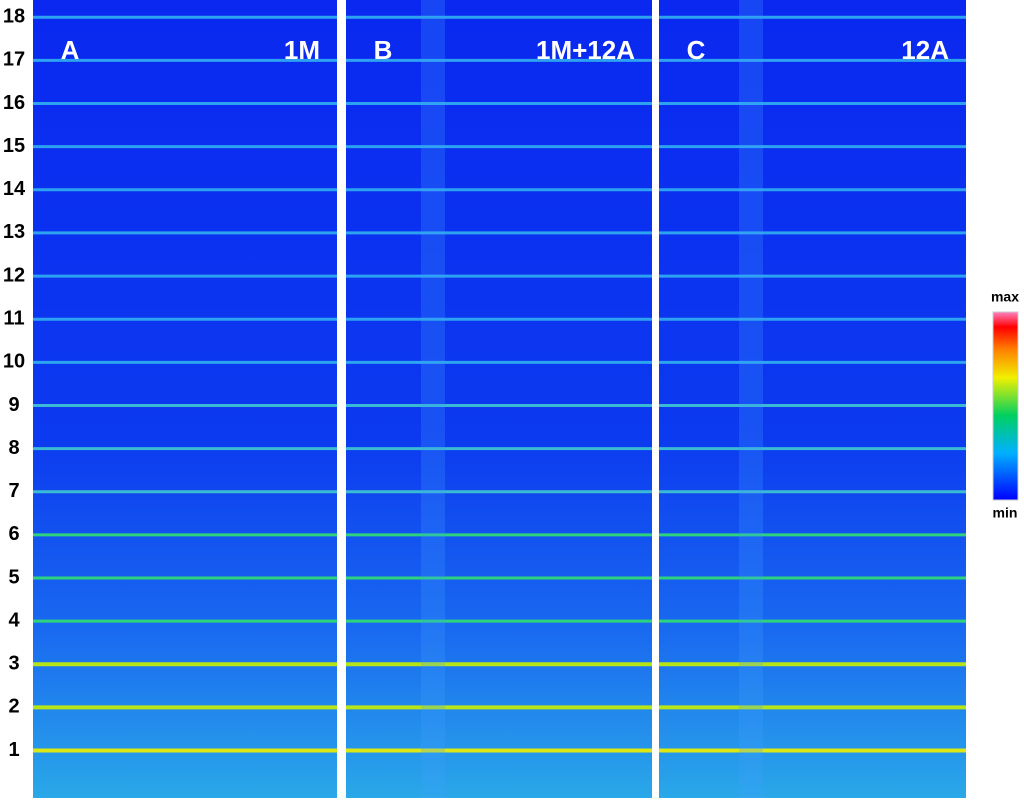 The image size is (1024, 803). I want to click on panel-label: C, so click(696, 50).